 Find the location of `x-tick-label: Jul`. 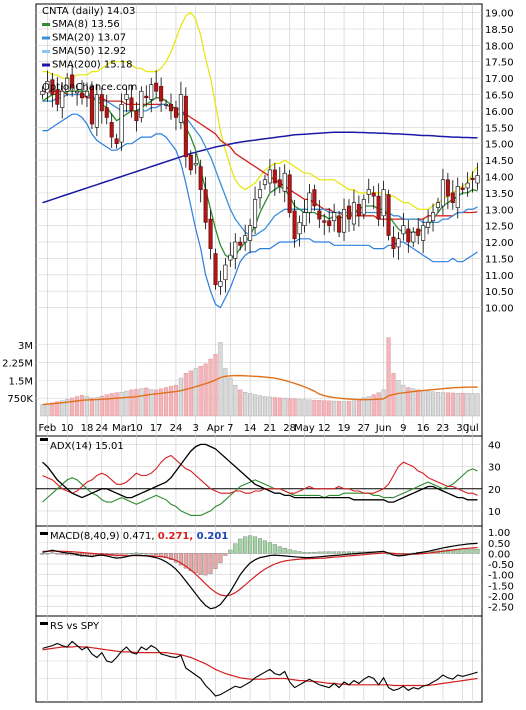

x-tick-label: Jul is located at coordinates (472, 428).